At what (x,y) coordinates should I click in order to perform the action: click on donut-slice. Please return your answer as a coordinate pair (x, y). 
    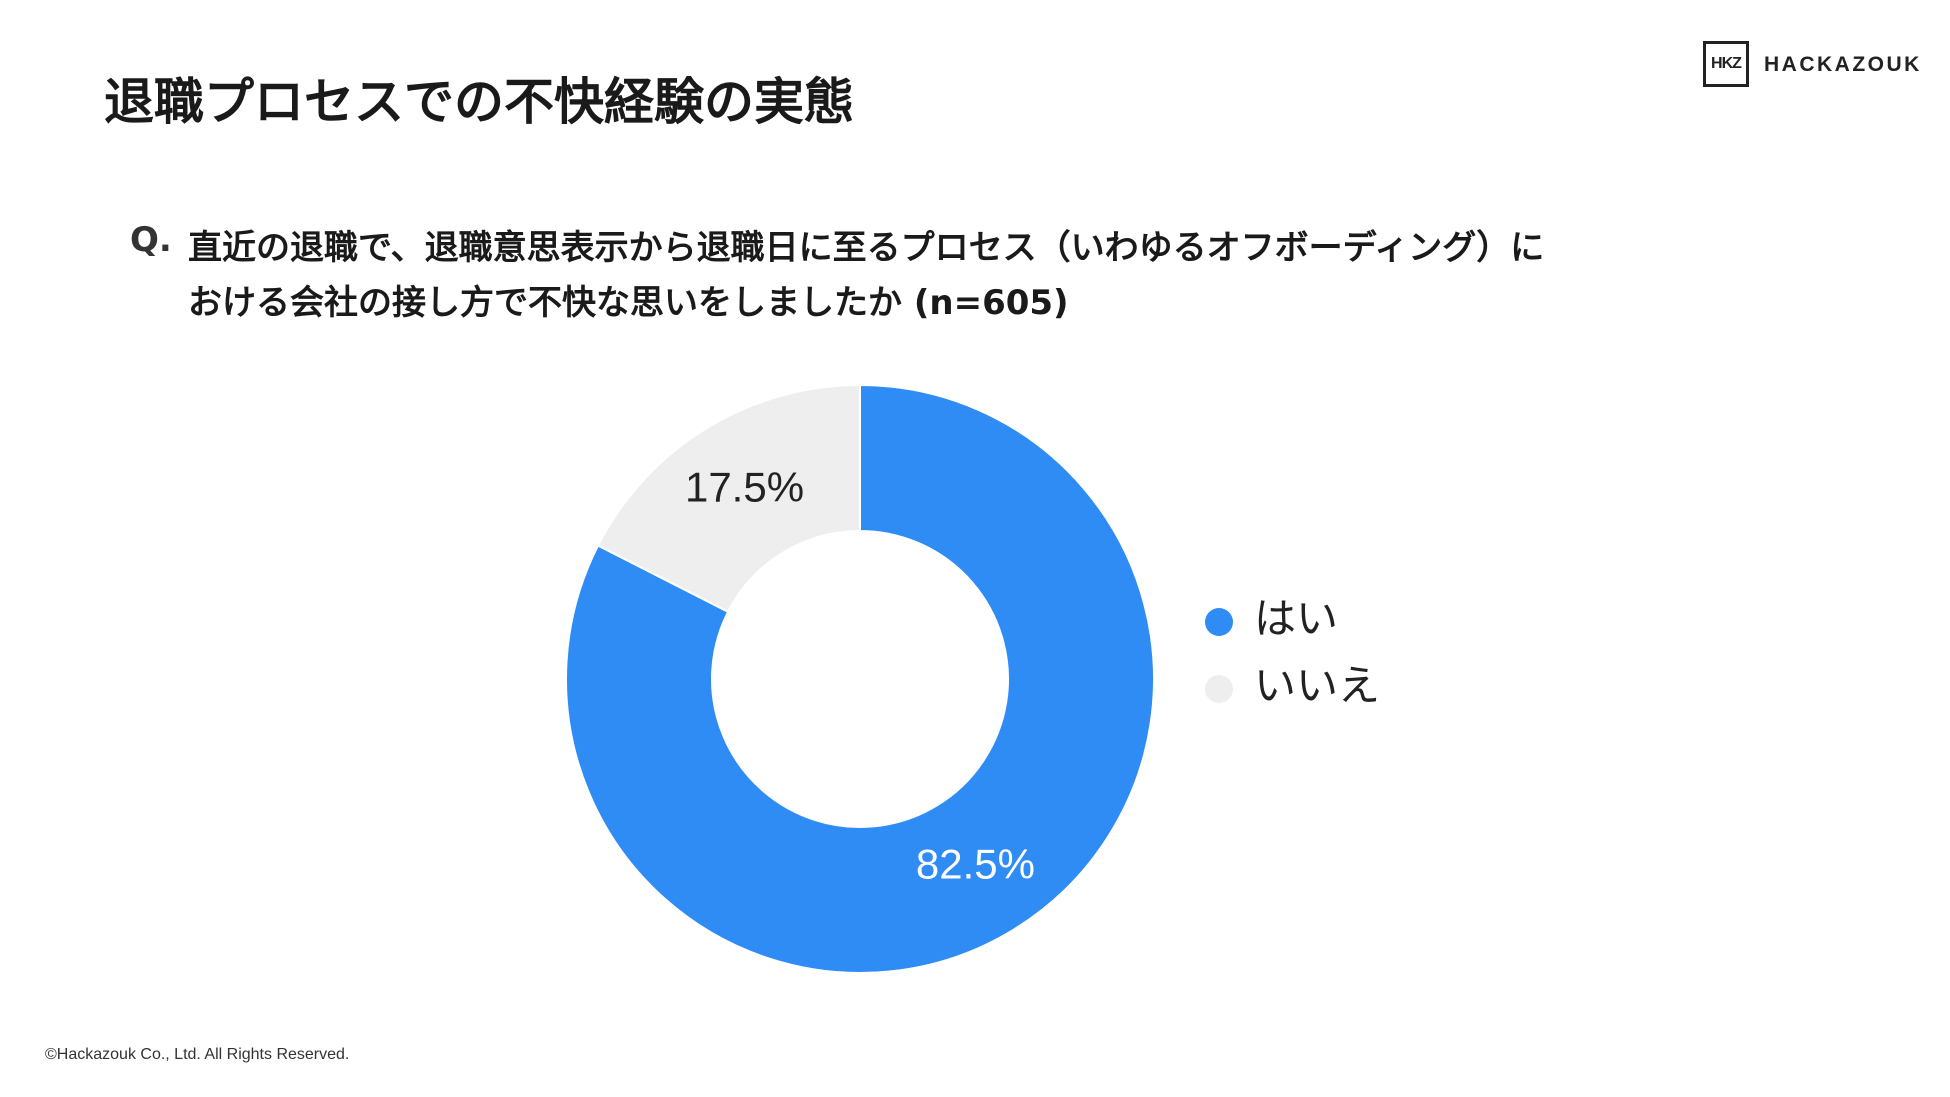
    Looking at the image, I should click on (728, 498).